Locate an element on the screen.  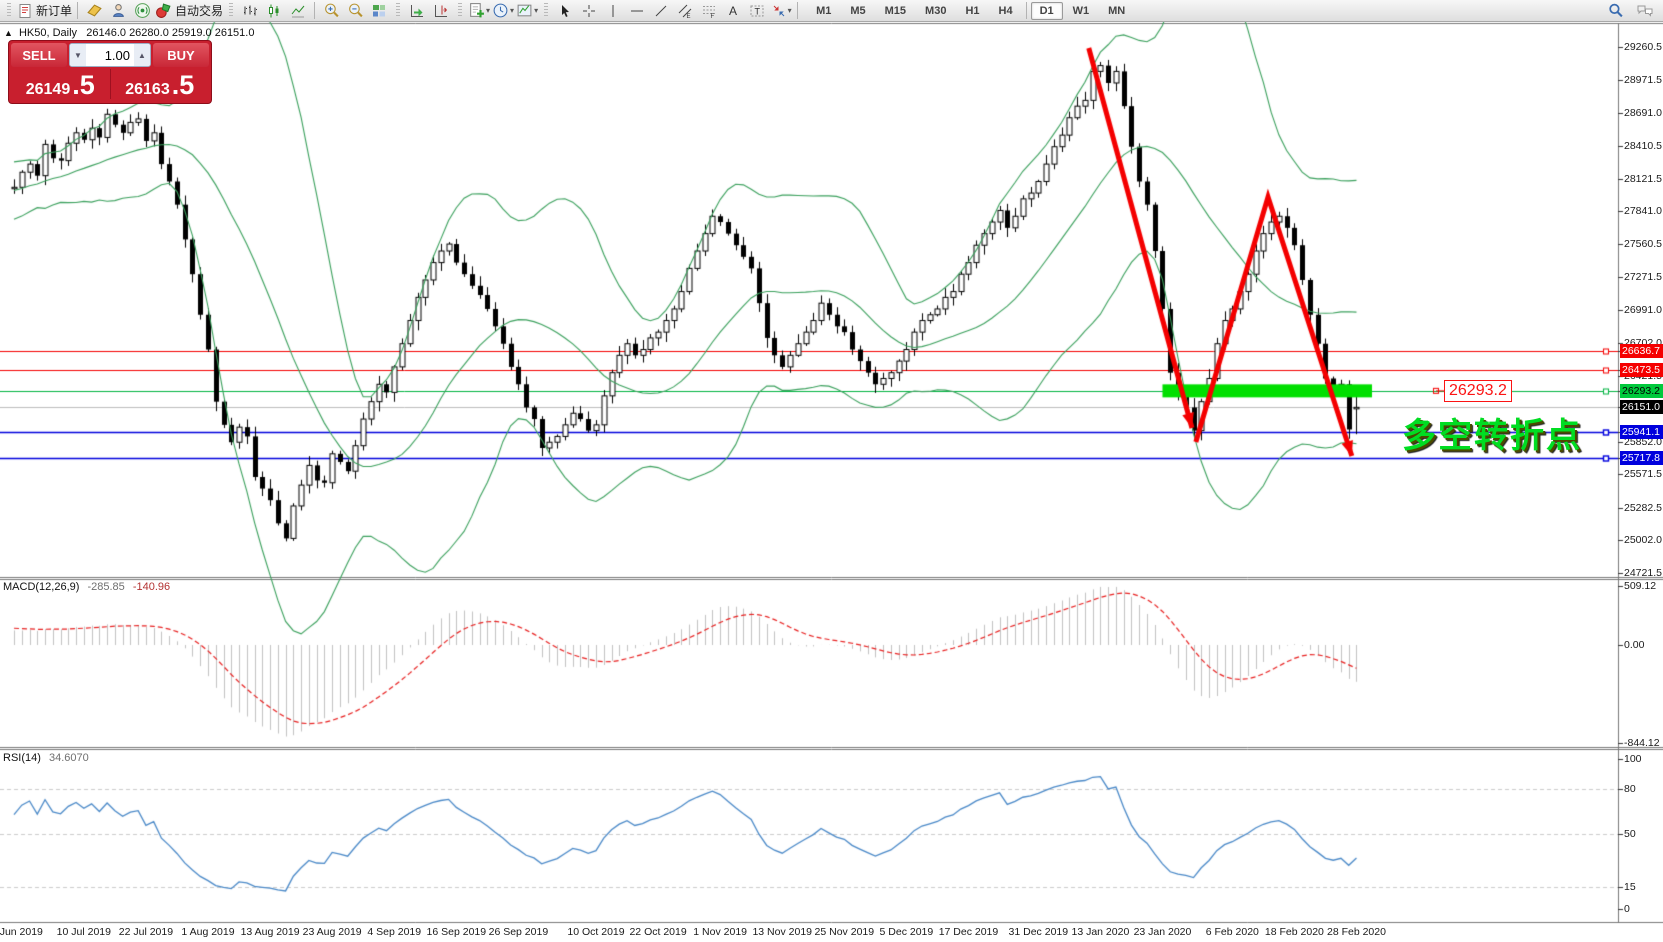
date-label: 10 Oct 2019 is located at coordinates (596, 932).